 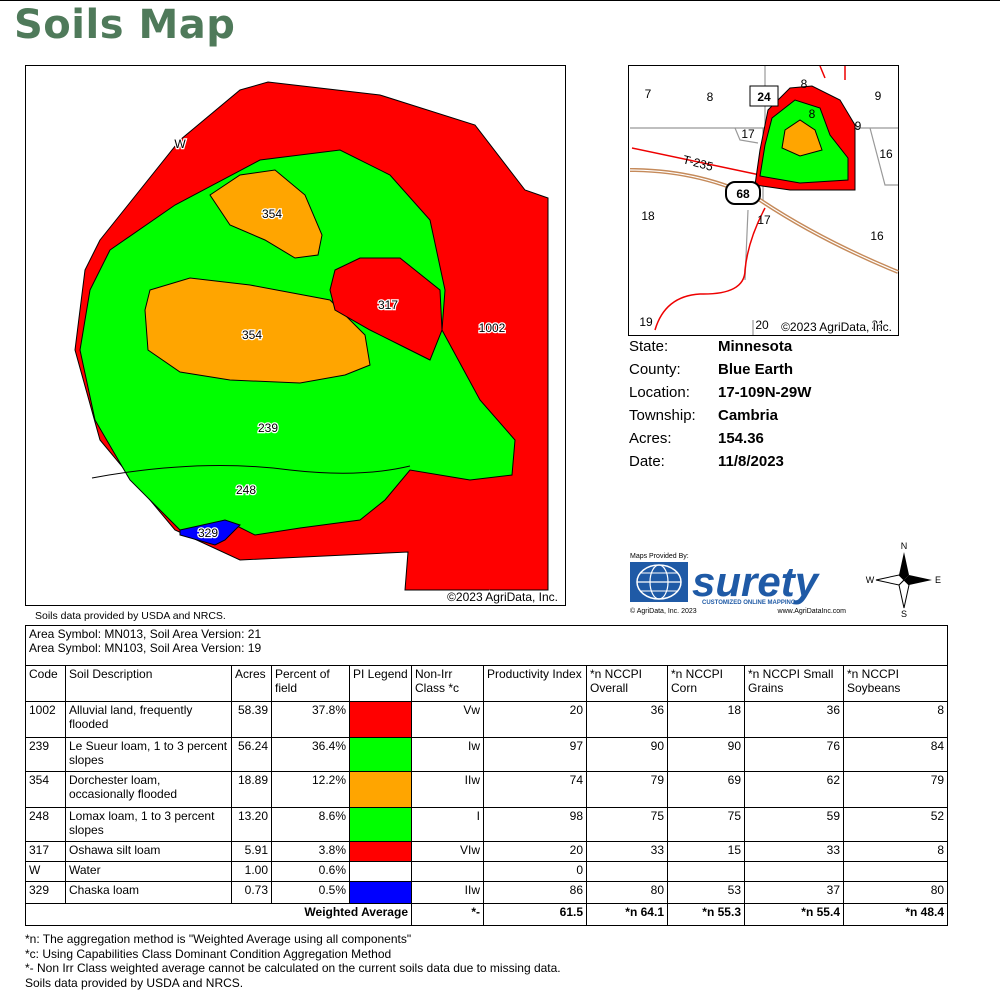 I want to click on header-cell: Non-Irr Class *c, so click(x=447, y=683).